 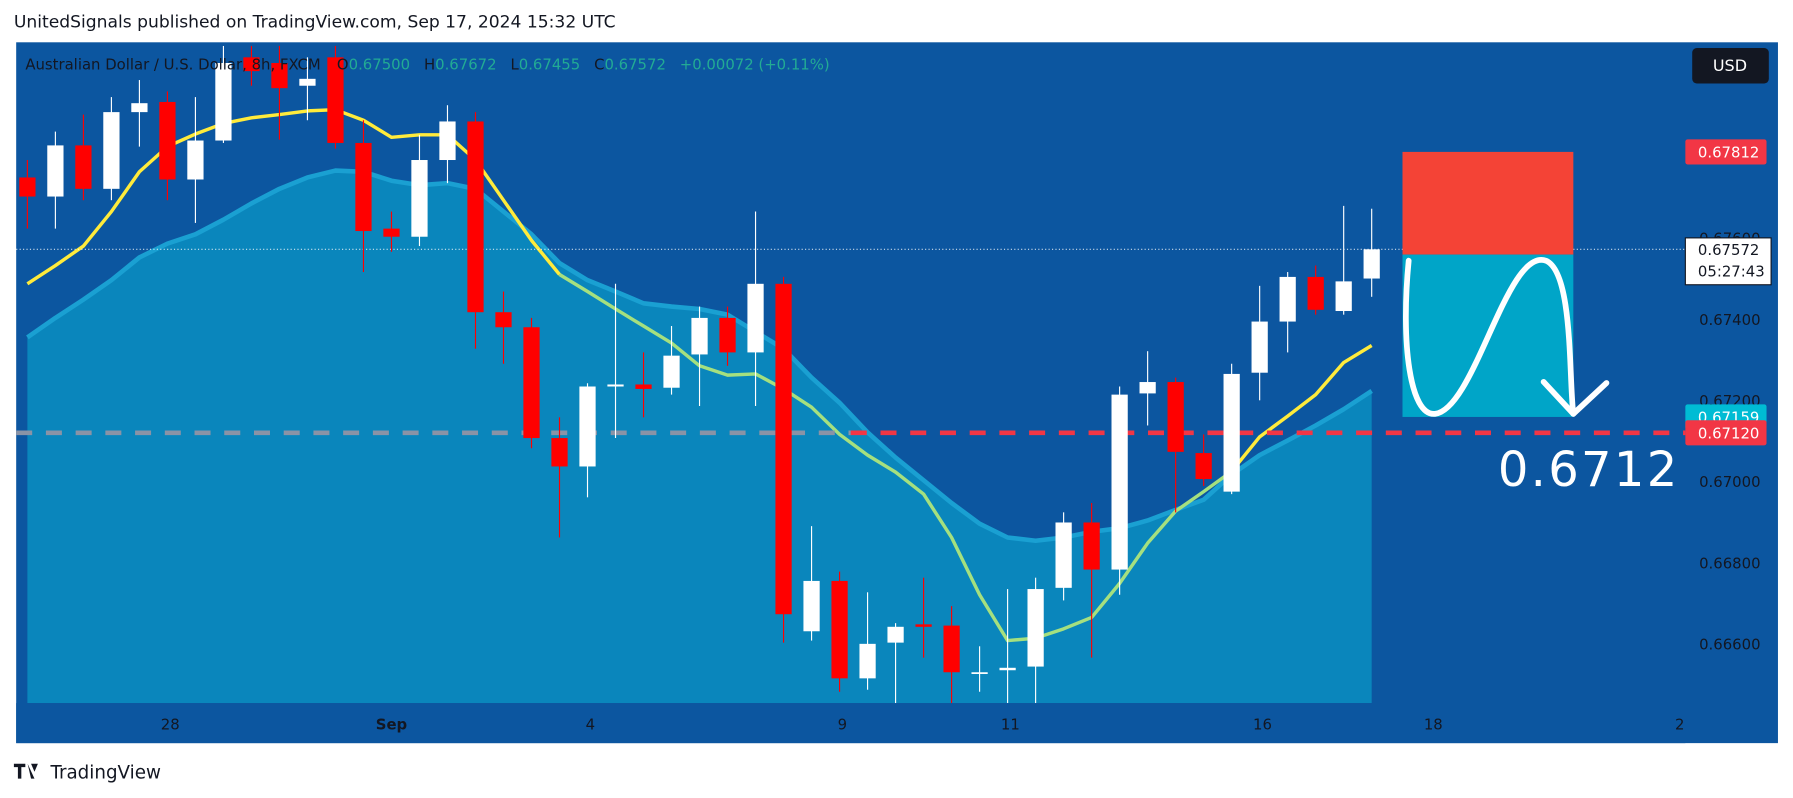 I want to click on stop-zone, so click(x=1488, y=203).